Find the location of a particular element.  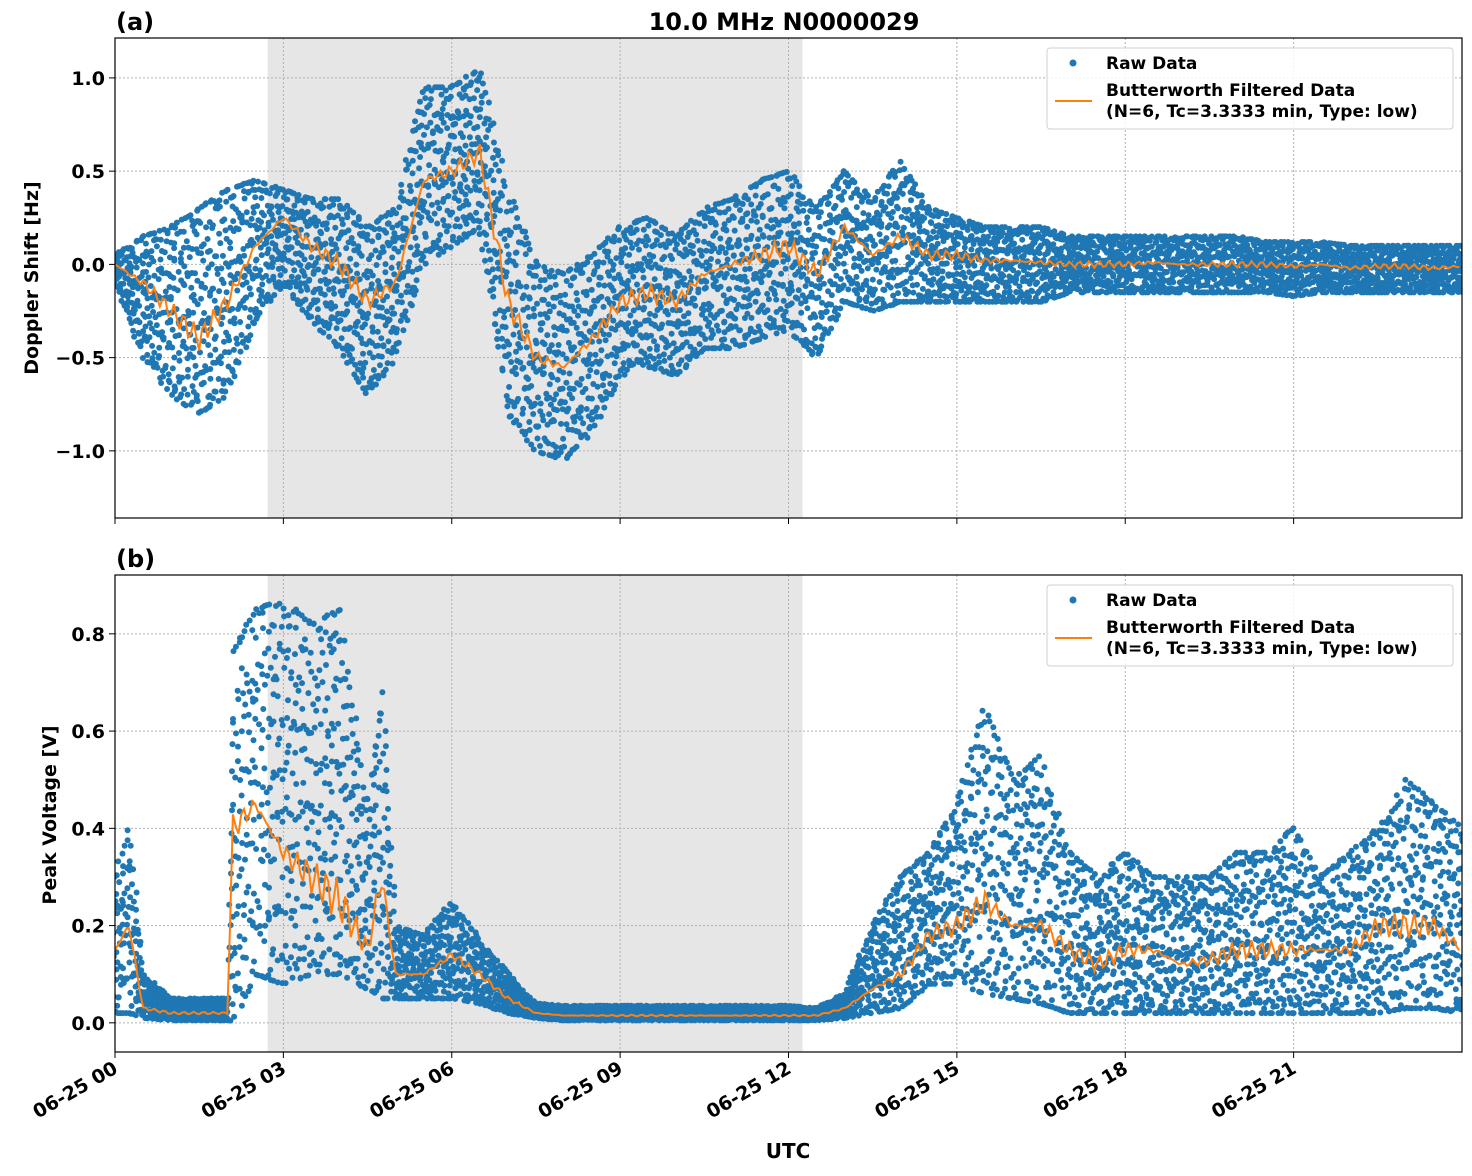

y-tick-label: −1.0 is located at coordinates (80, 452).